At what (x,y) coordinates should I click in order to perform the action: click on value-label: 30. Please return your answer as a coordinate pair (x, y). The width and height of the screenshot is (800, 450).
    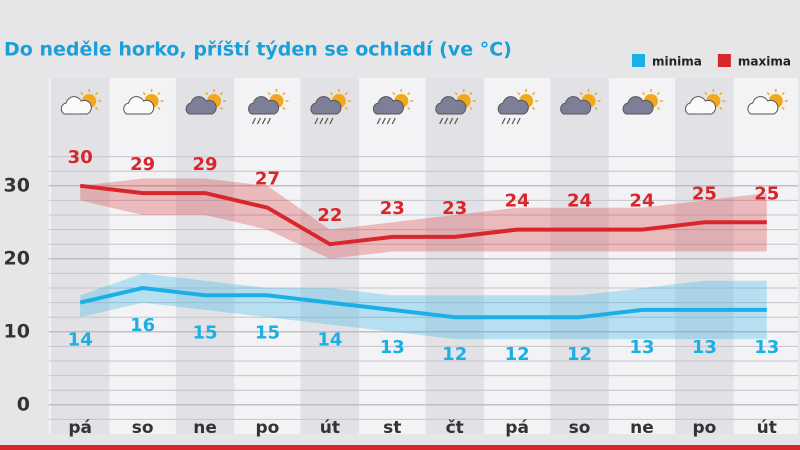
    Looking at the image, I should click on (80, 157).